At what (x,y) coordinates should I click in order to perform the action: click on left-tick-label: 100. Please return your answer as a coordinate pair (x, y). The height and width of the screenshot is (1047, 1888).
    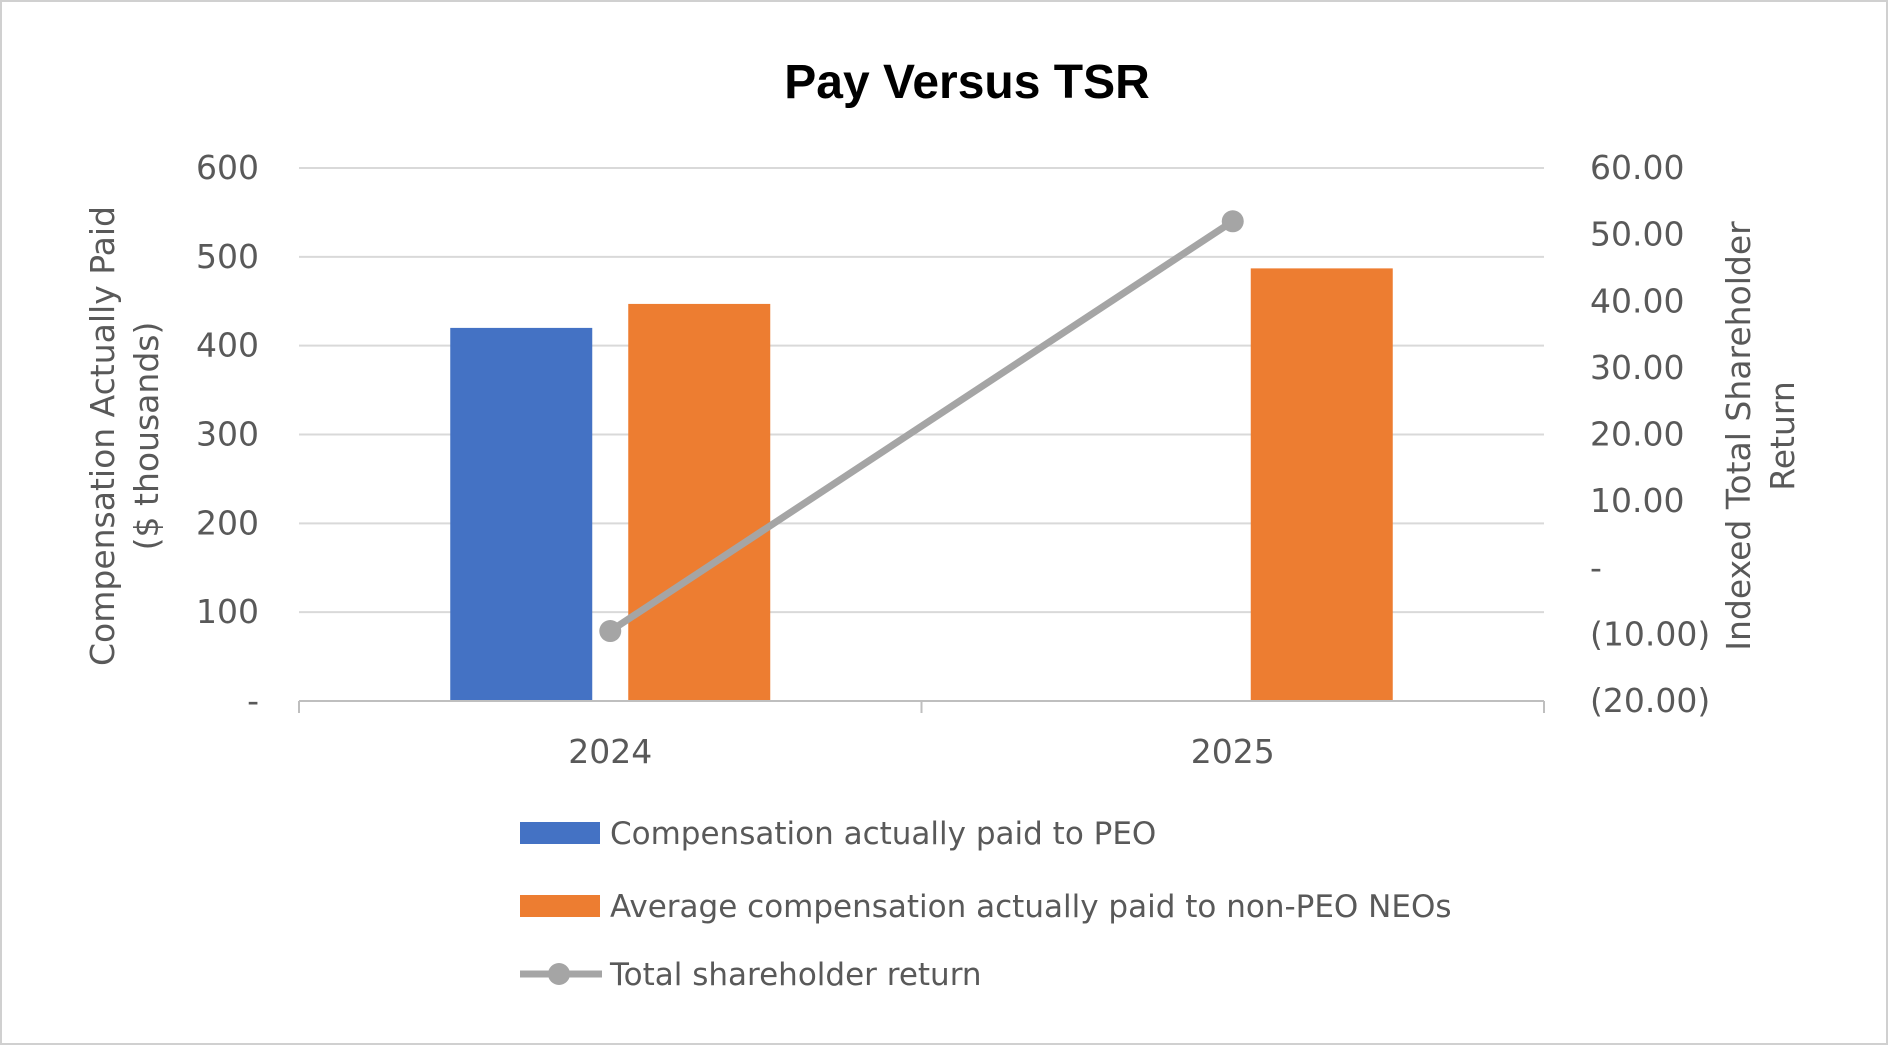
    Looking at the image, I should click on (227, 611).